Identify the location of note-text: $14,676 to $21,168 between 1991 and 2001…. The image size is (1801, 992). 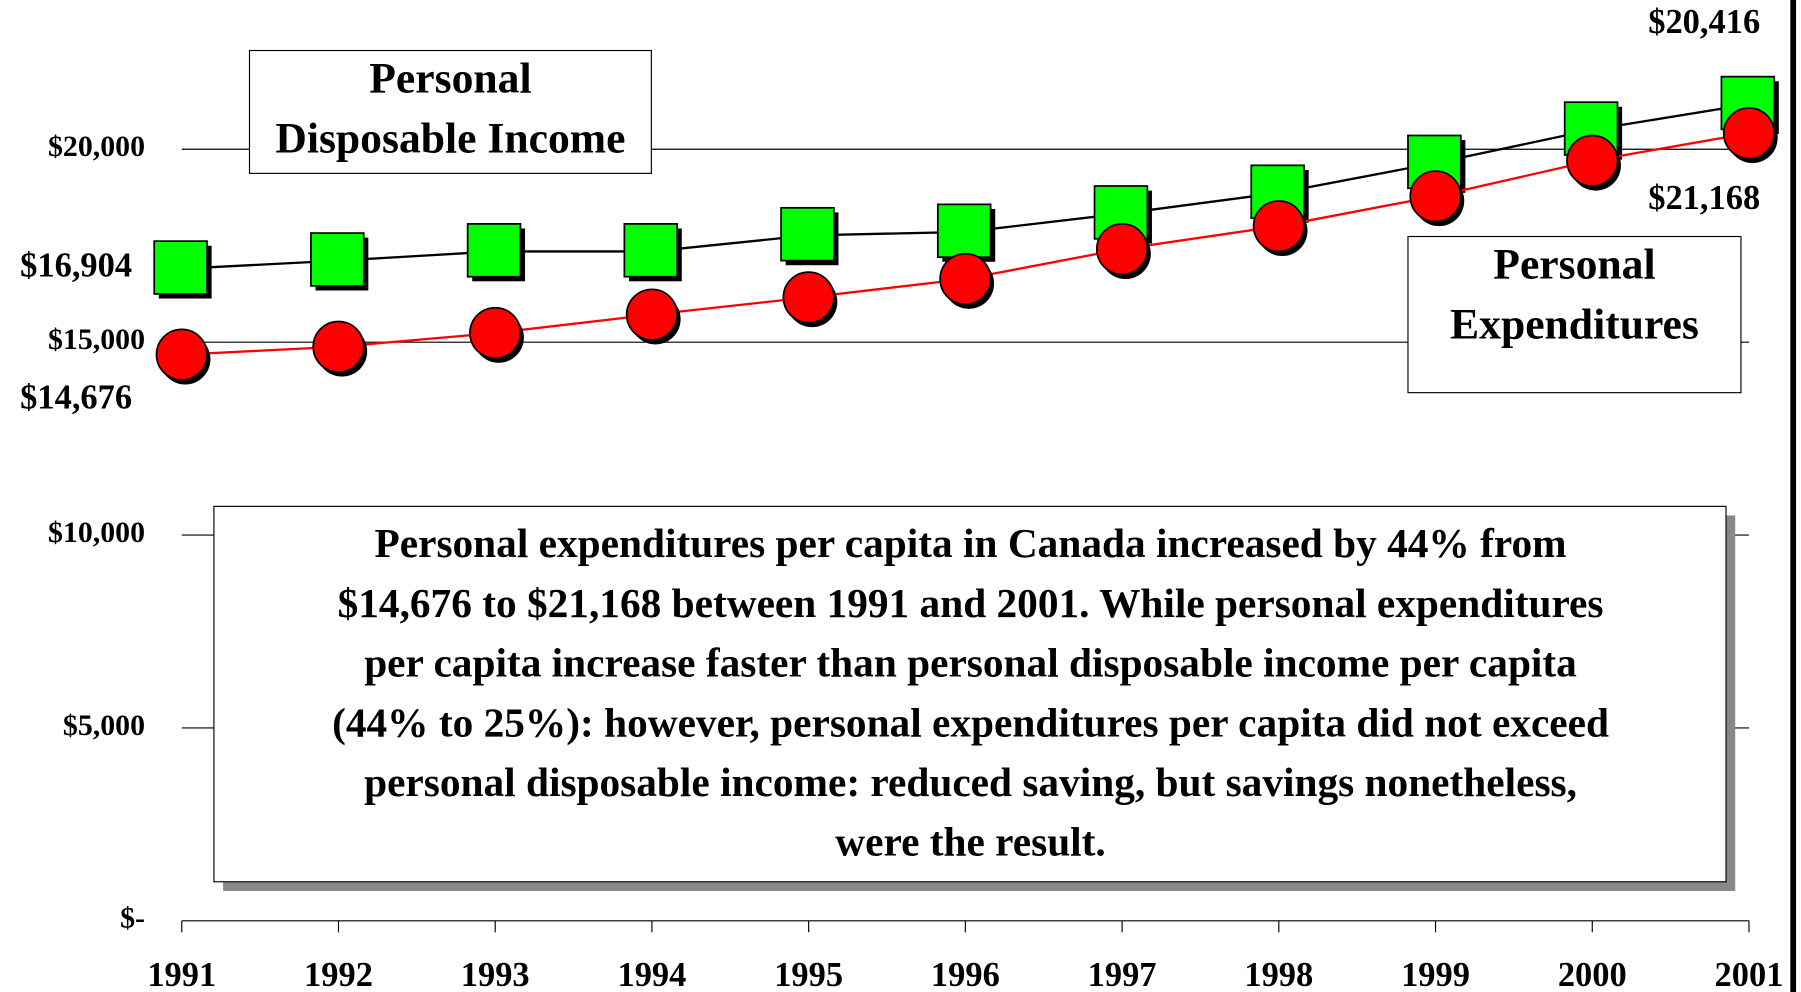
(971, 603).